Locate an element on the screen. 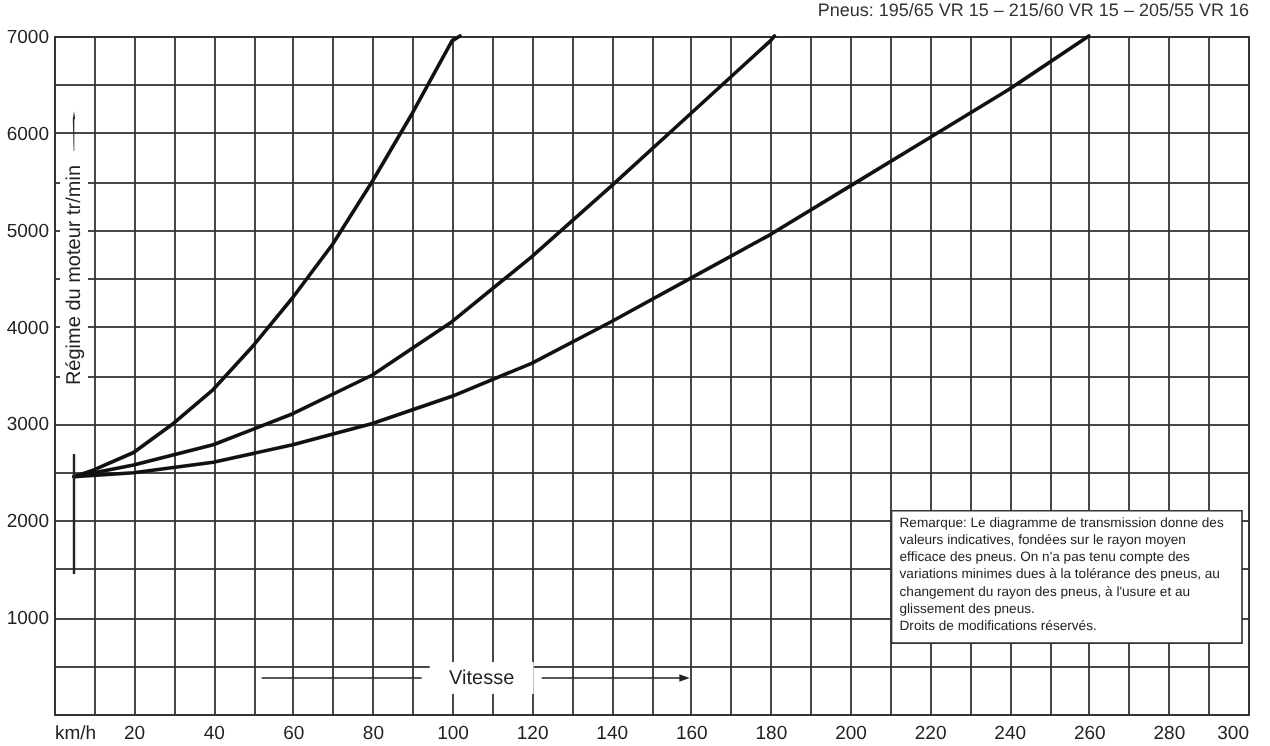 The height and width of the screenshot is (746, 1270). x-tick-label: 260 is located at coordinates (1089, 734).